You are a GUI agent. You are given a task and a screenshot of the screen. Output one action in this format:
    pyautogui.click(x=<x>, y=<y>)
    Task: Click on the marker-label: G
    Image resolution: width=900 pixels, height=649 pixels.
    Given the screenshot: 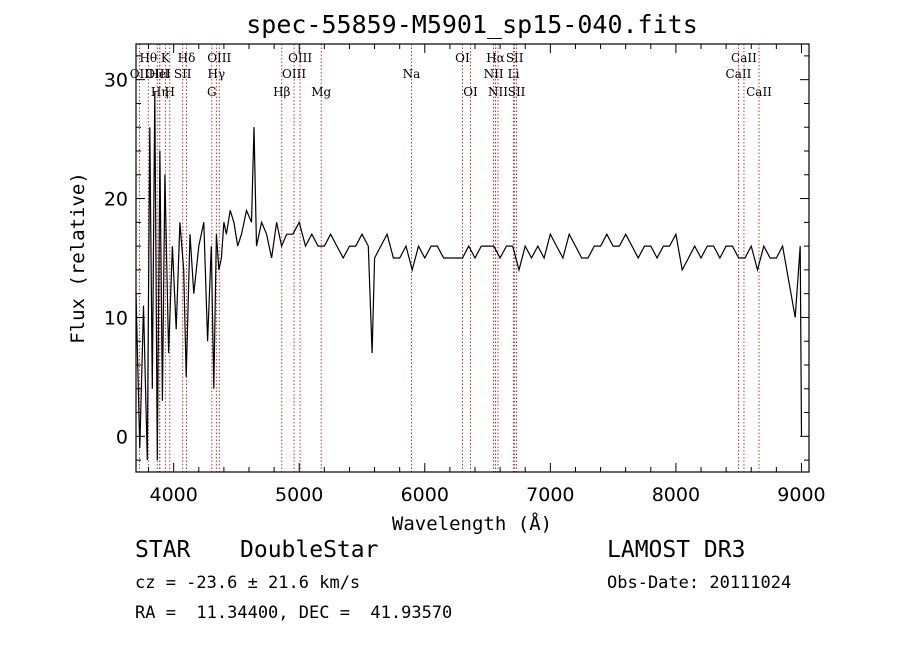 What is the action you would take?
    pyautogui.click(x=212, y=92)
    